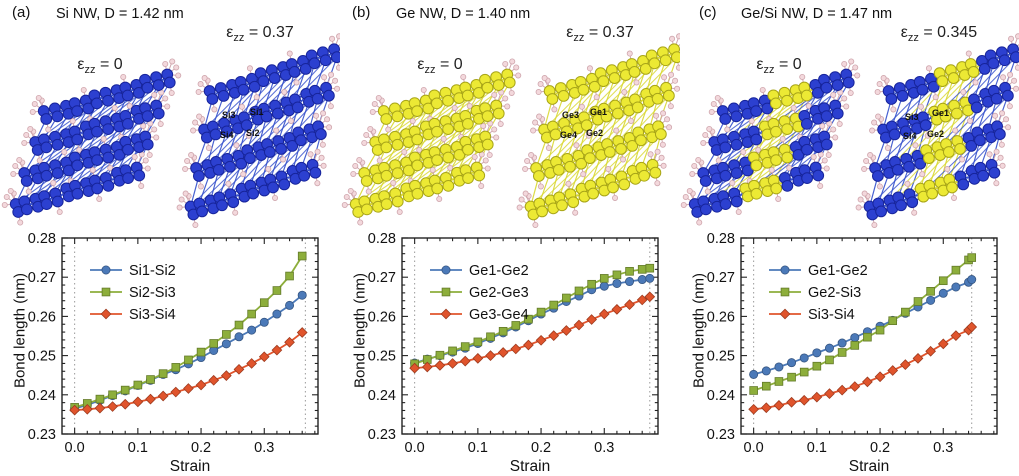  What do you see at coordinates (499, 293) in the screenshot?
I see `svg-text: Ge2-Ge3` at bounding box center [499, 293].